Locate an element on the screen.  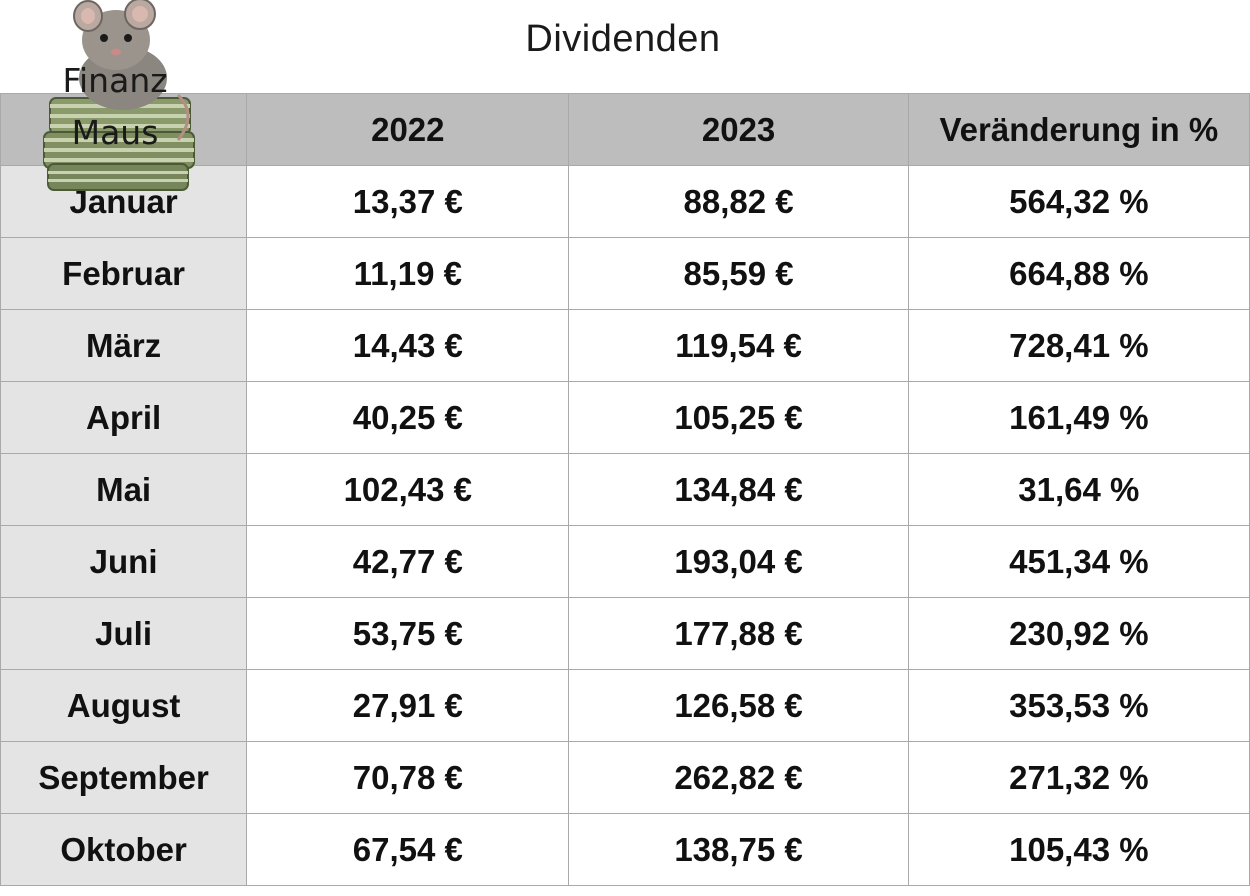
change-percent-cell: 230,92 % is located at coordinates (1078, 633).